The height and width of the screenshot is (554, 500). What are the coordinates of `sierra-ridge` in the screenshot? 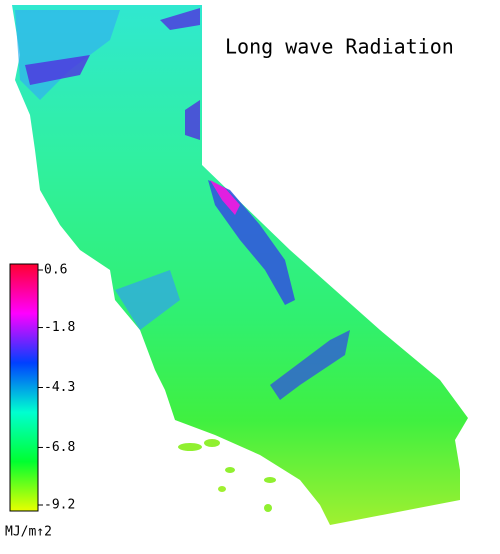 It's located at (251, 242).